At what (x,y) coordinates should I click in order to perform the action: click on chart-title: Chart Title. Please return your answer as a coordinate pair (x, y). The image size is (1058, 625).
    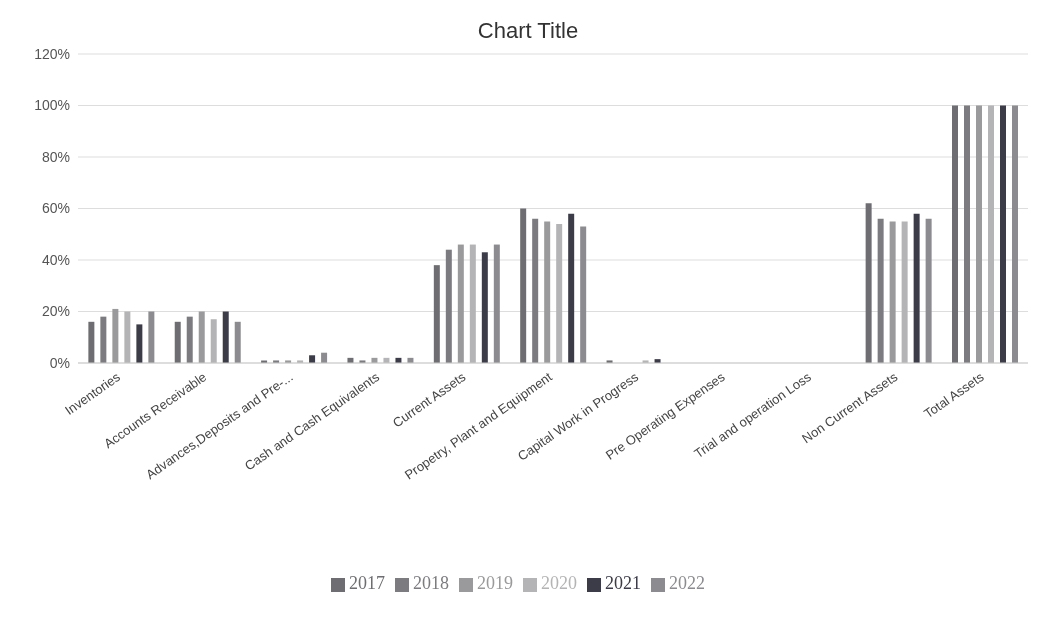
    Looking at the image, I should click on (528, 31).